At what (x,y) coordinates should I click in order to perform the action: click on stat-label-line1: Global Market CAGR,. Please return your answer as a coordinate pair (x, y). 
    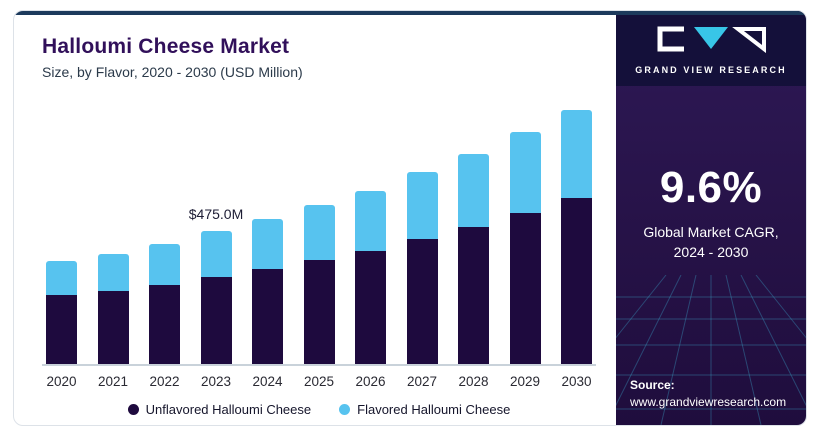
    Looking at the image, I should click on (711, 232).